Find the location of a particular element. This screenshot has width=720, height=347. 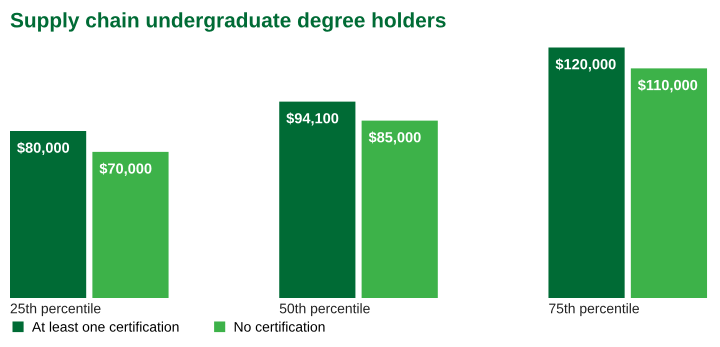

x-tick-label: 75th percentile is located at coordinates (594, 309).